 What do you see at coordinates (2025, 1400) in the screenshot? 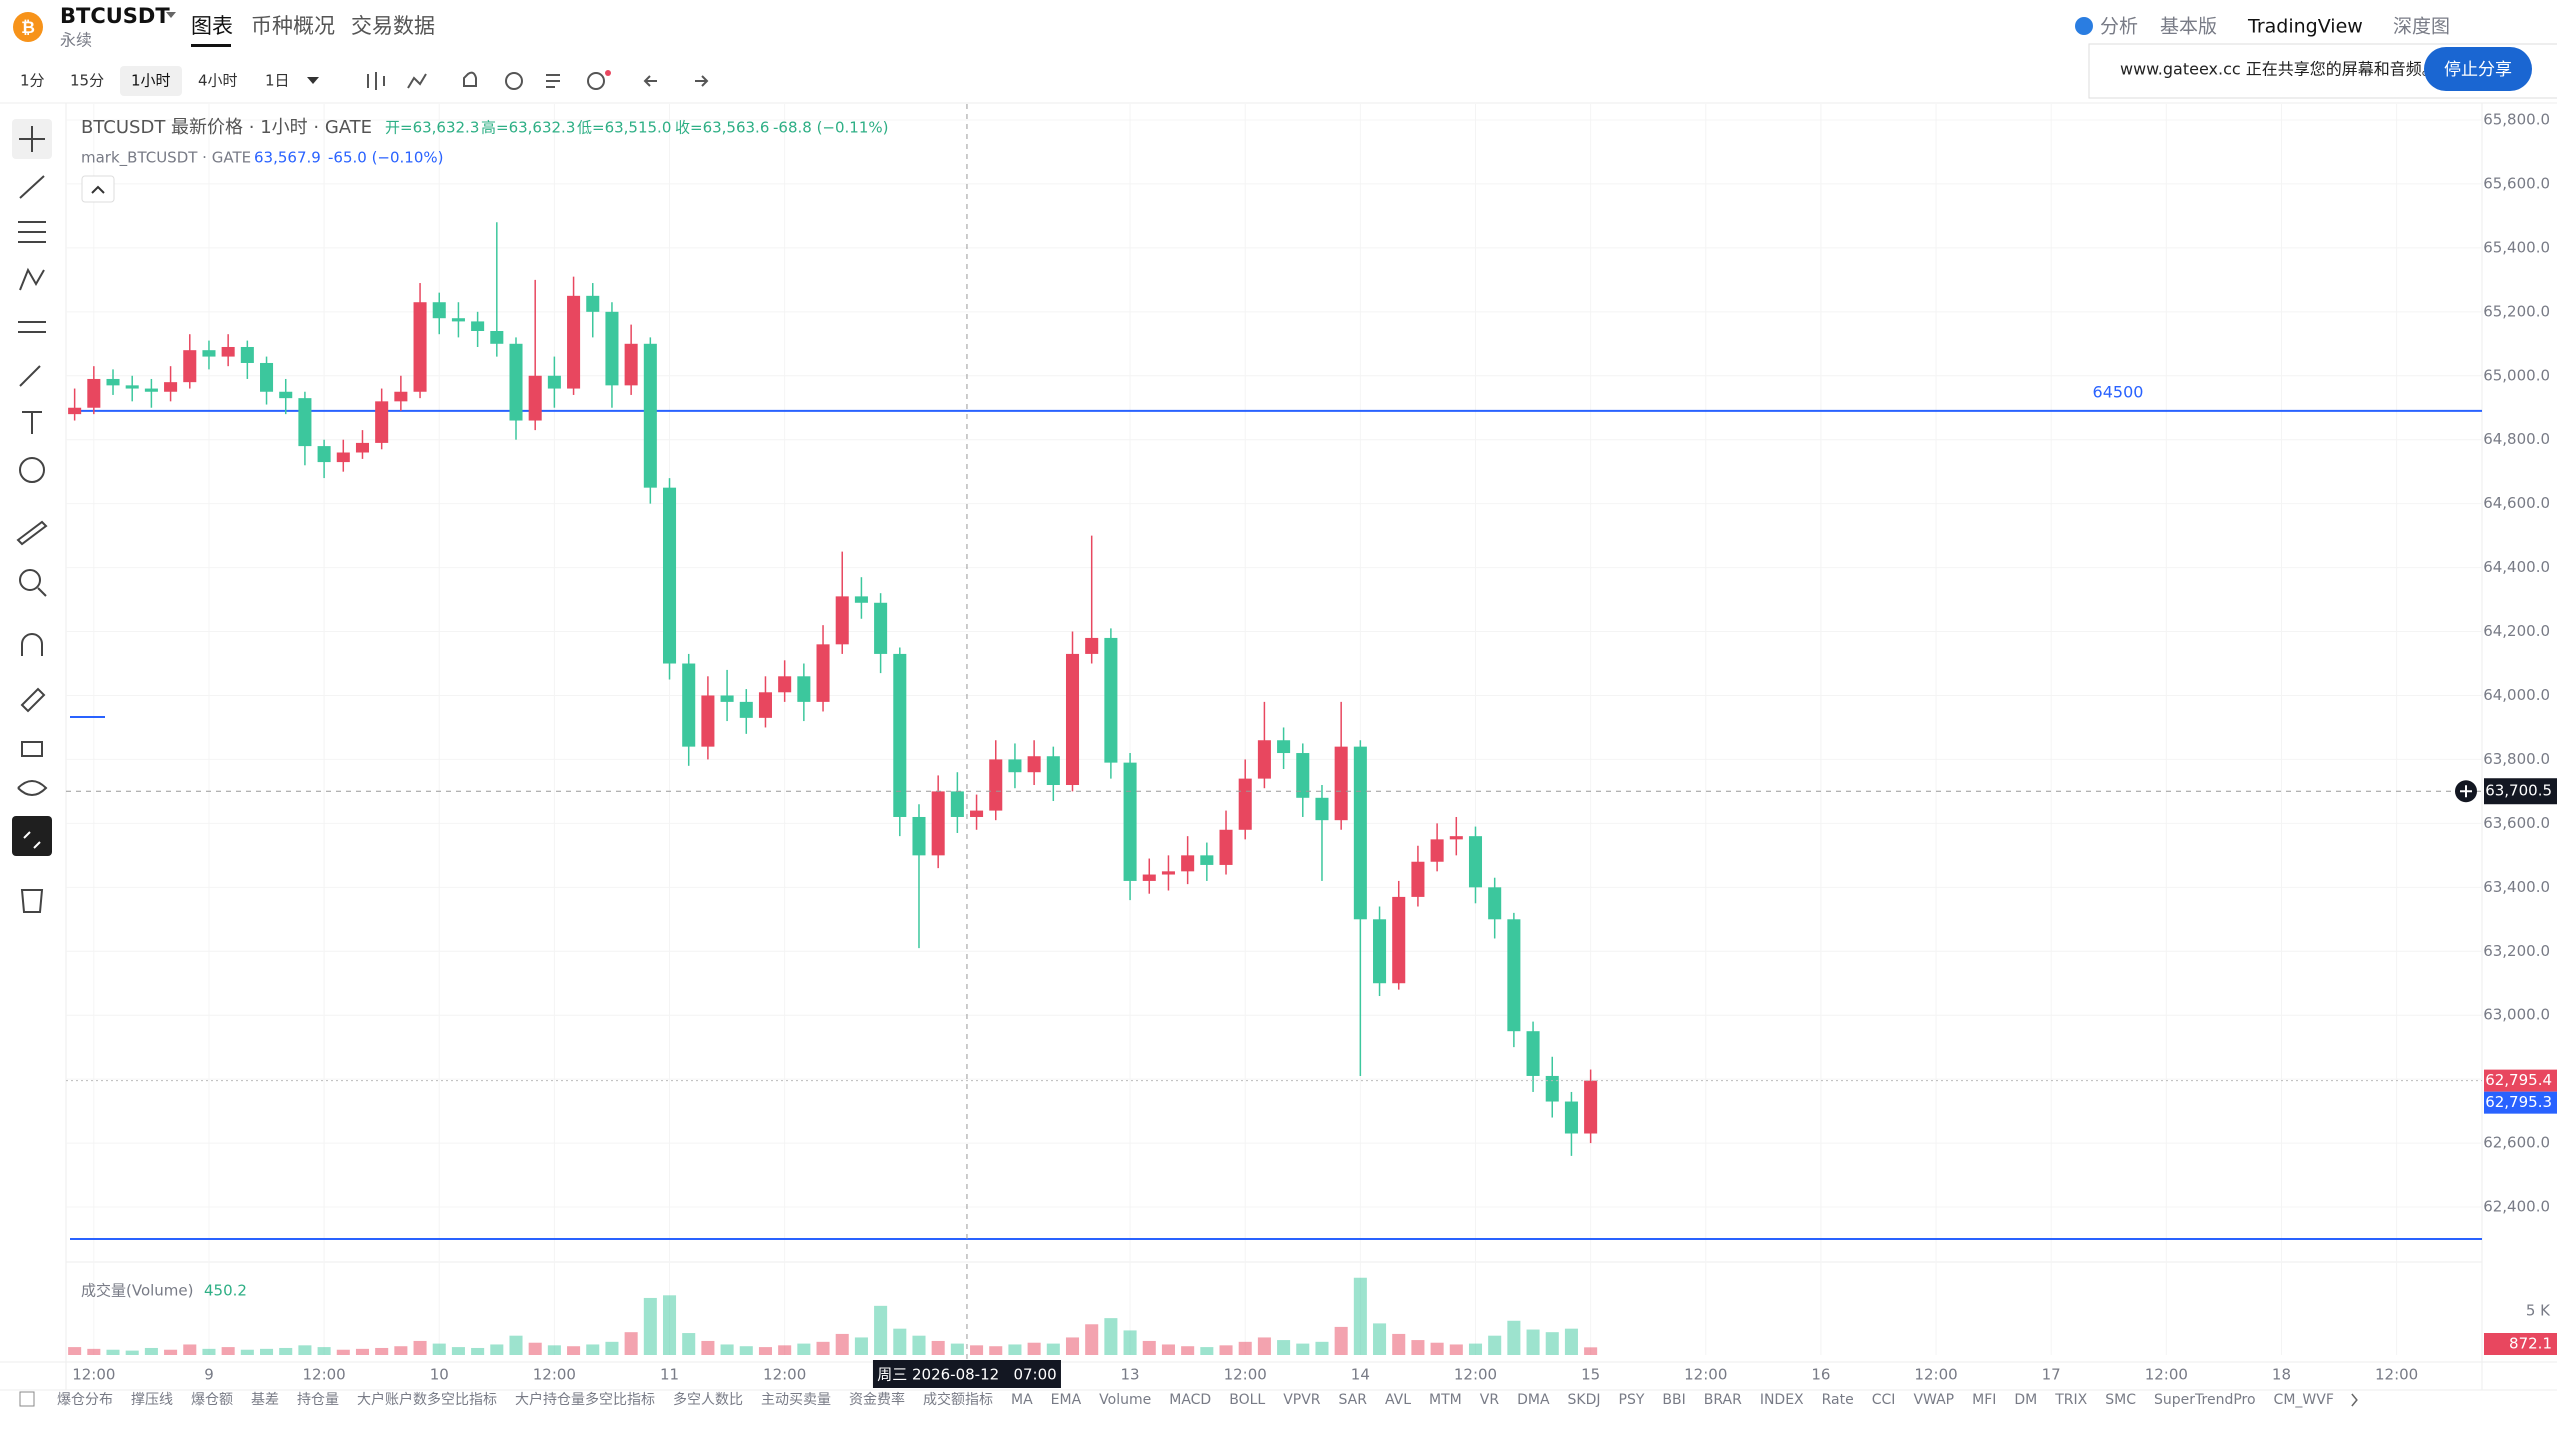
I see `indicator: DM` at bounding box center [2025, 1400].